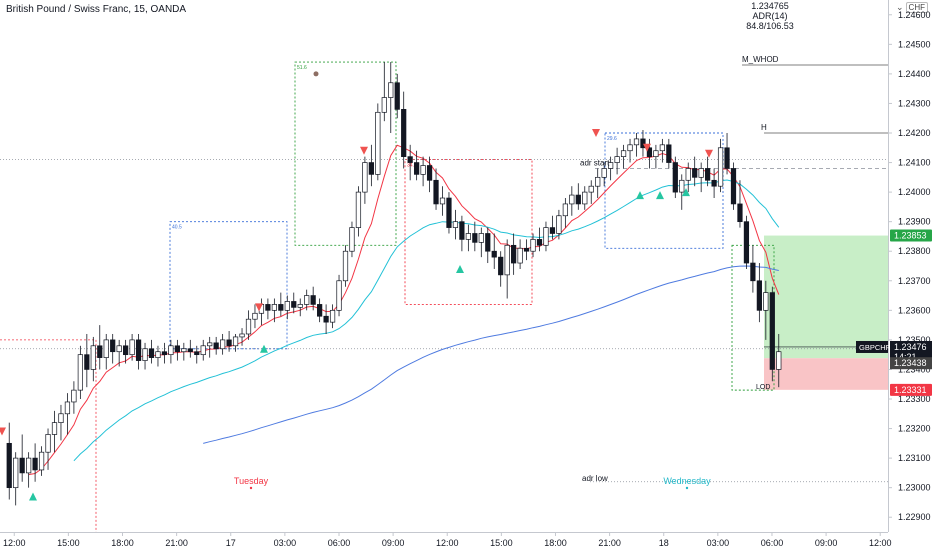  Describe the element at coordinates (913, 9) in the screenshot. I see `currency-selector: ⌄ CHF` at that location.